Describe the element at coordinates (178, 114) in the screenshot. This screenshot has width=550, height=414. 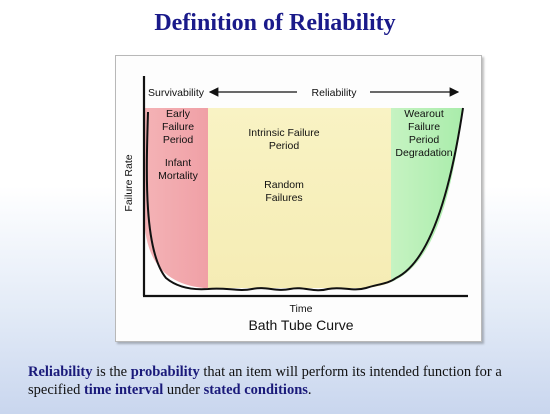
I see `early-label-1: Early` at that location.